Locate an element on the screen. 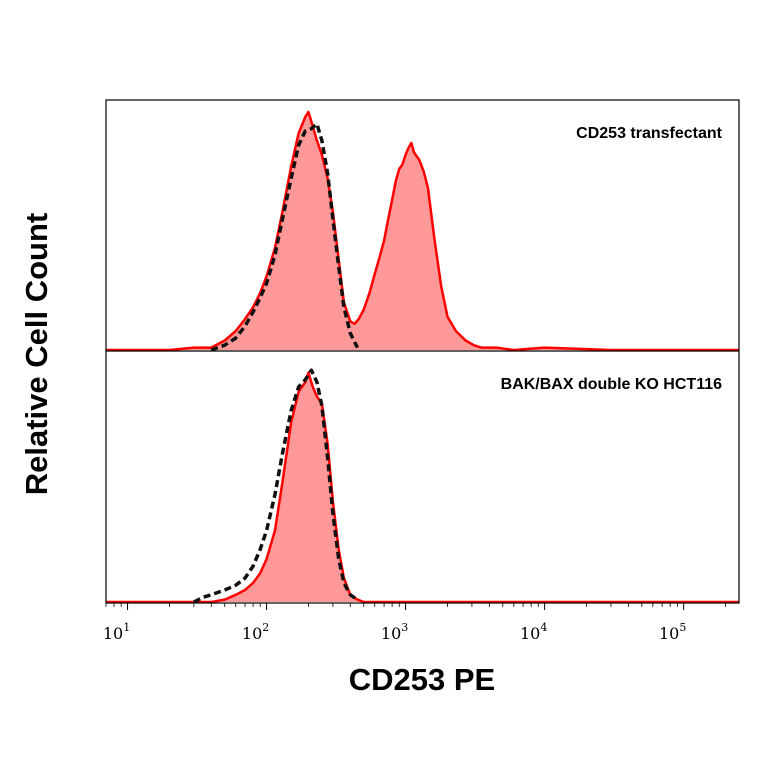 This screenshot has height=764, width=764. panel-label-top: CD253 transfectant is located at coordinates (649, 133).